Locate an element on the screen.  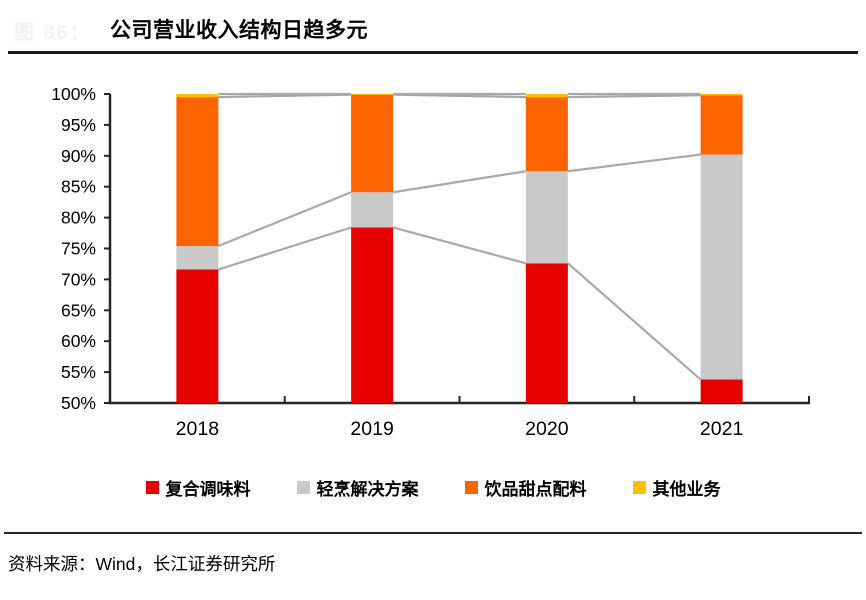
source-text: 资料来源：Wind，长江证券研究所 is located at coordinates (142, 564).